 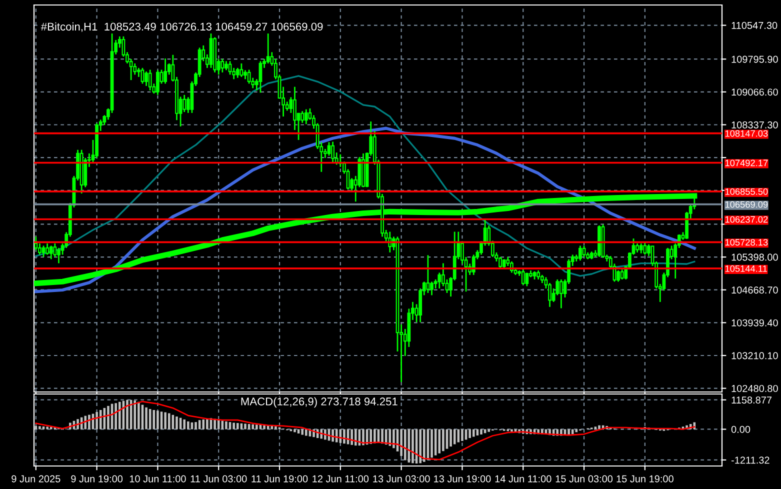 What do you see at coordinates (755, 26) in the screenshot?
I see `y-tick-label: 110547.30` at bounding box center [755, 26].